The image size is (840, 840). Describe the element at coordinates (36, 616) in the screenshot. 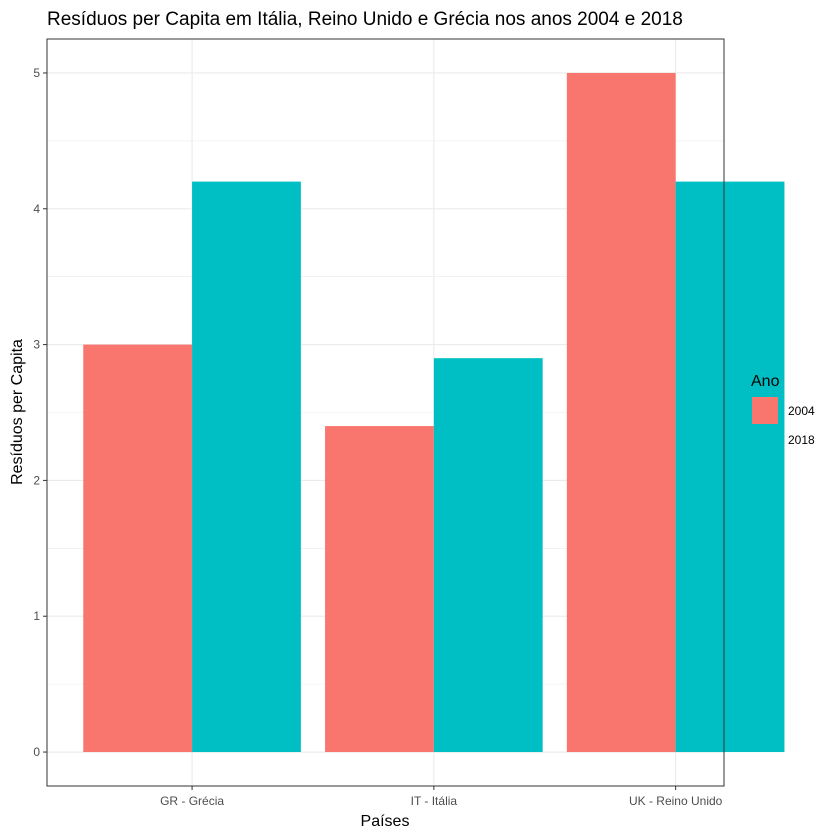

I see `y-tick-label: 1` at that location.